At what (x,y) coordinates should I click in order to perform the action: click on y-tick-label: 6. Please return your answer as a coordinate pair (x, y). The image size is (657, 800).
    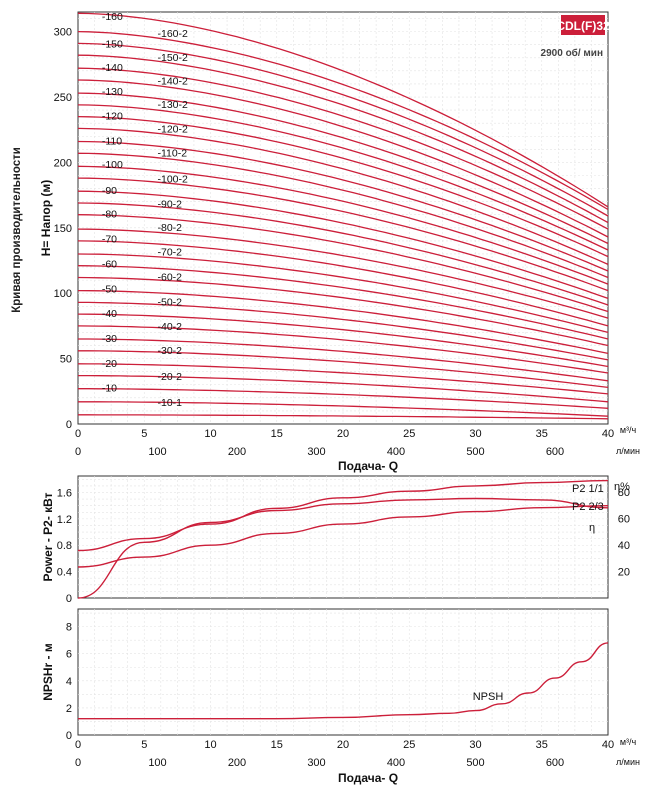
    Looking at the image, I should click on (69, 655).